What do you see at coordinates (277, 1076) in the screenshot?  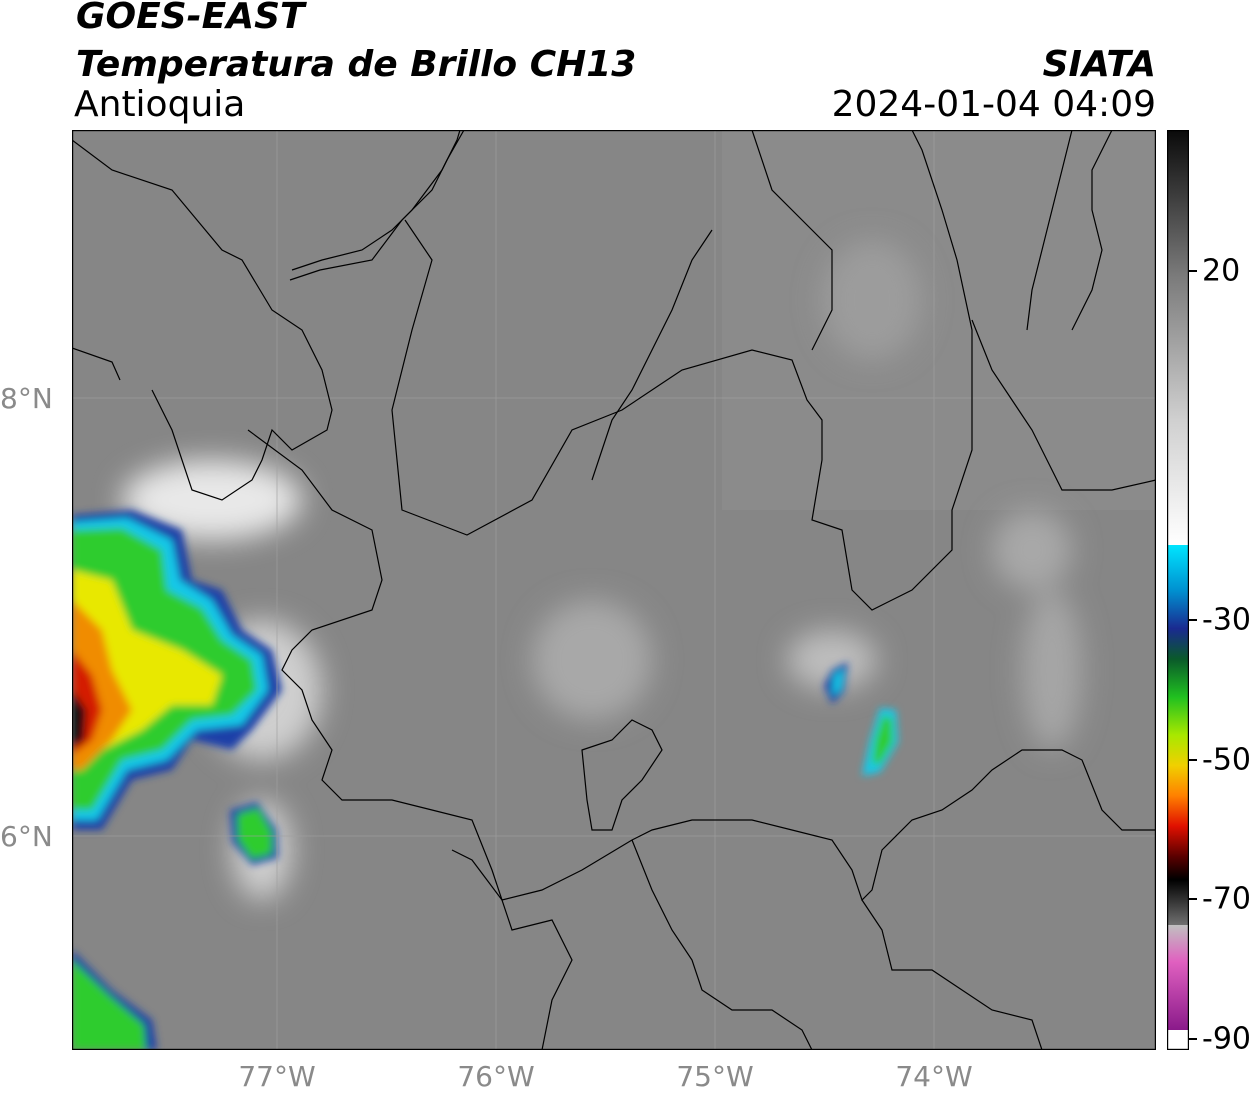 I see `lon-label-77w: 77°W` at bounding box center [277, 1076].